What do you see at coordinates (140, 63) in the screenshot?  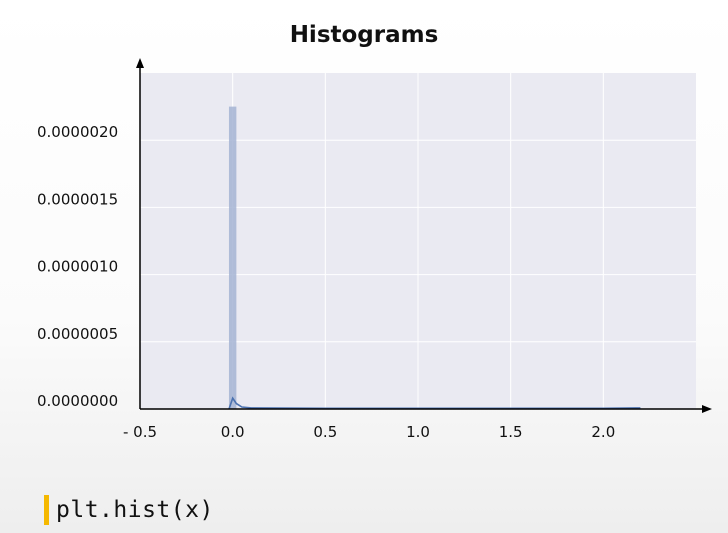 I see `y-axis-arrow-icon` at bounding box center [140, 63].